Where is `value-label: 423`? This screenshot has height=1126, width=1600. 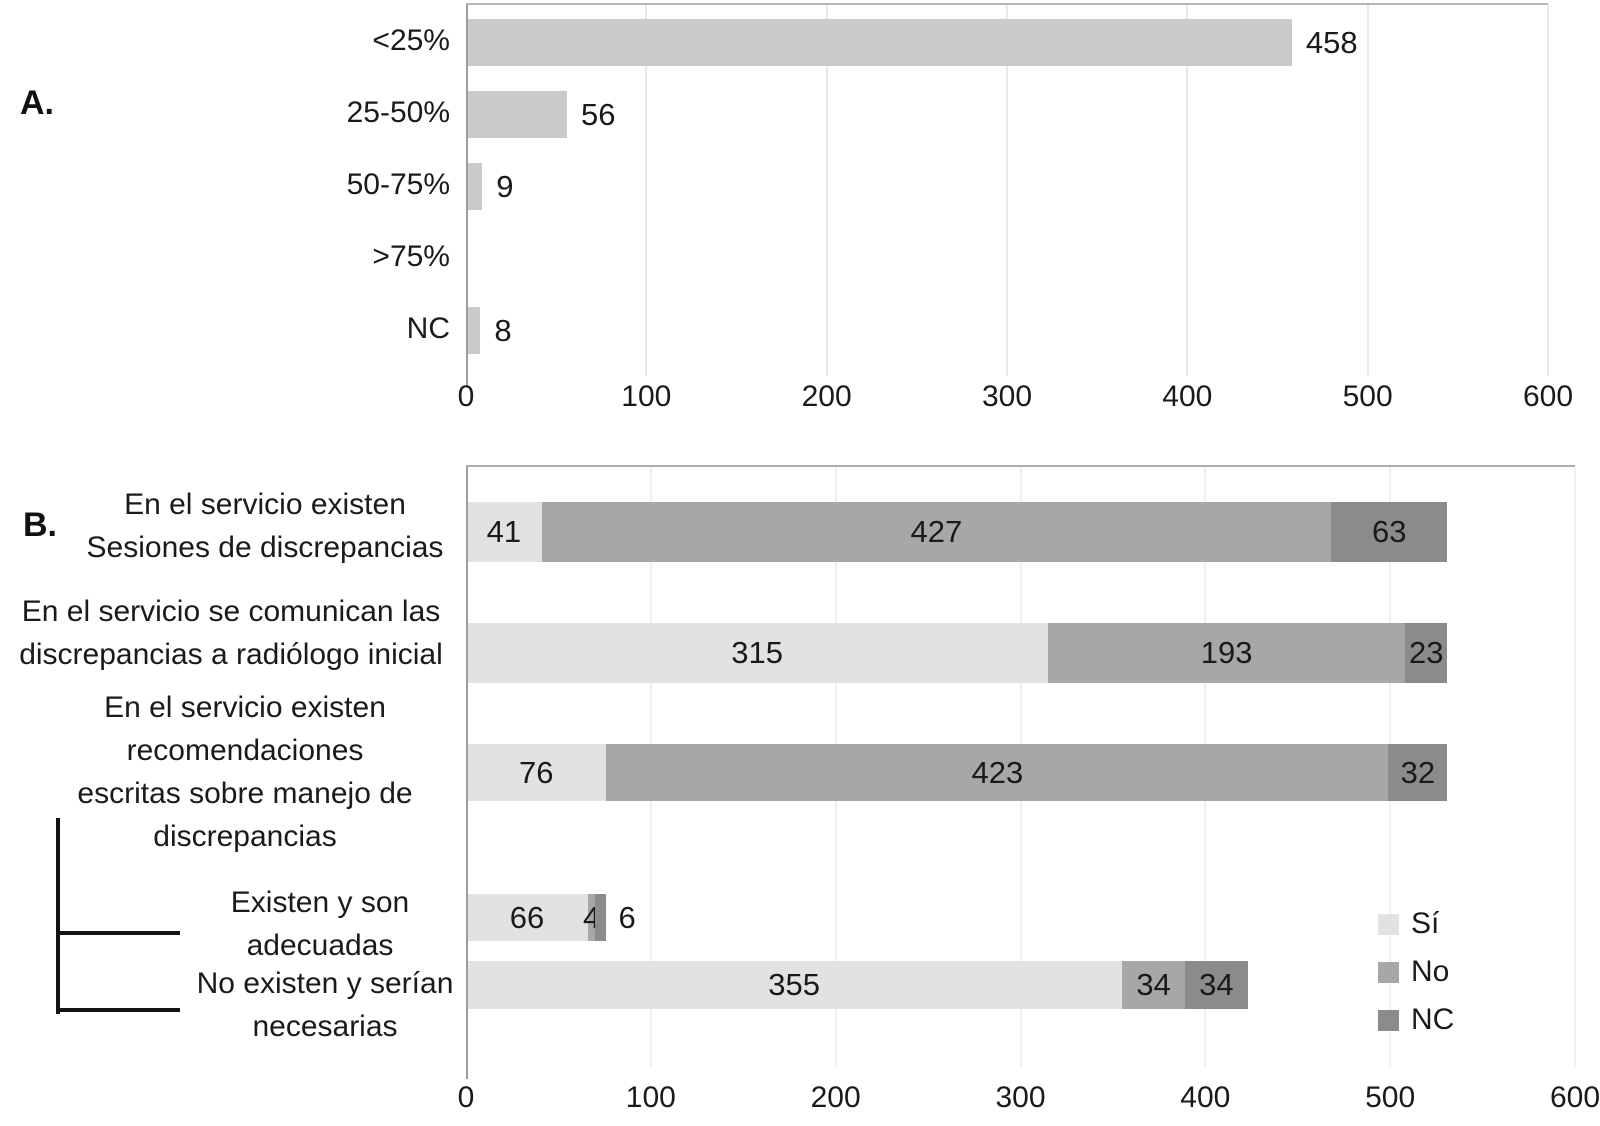 value-label: 423 is located at coordinates (997, 772).